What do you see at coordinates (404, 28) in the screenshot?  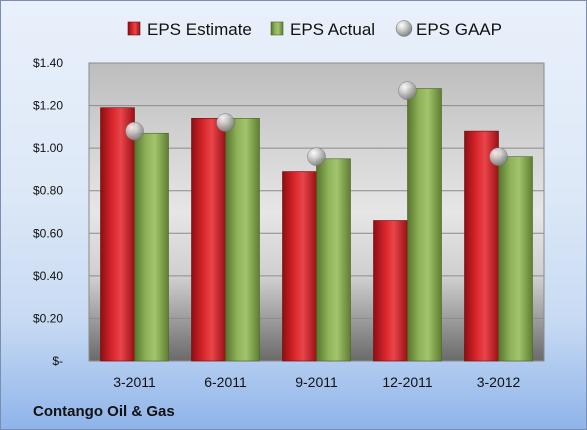 I see `legend-gaap-swatch` at bounding box center [404, 28].